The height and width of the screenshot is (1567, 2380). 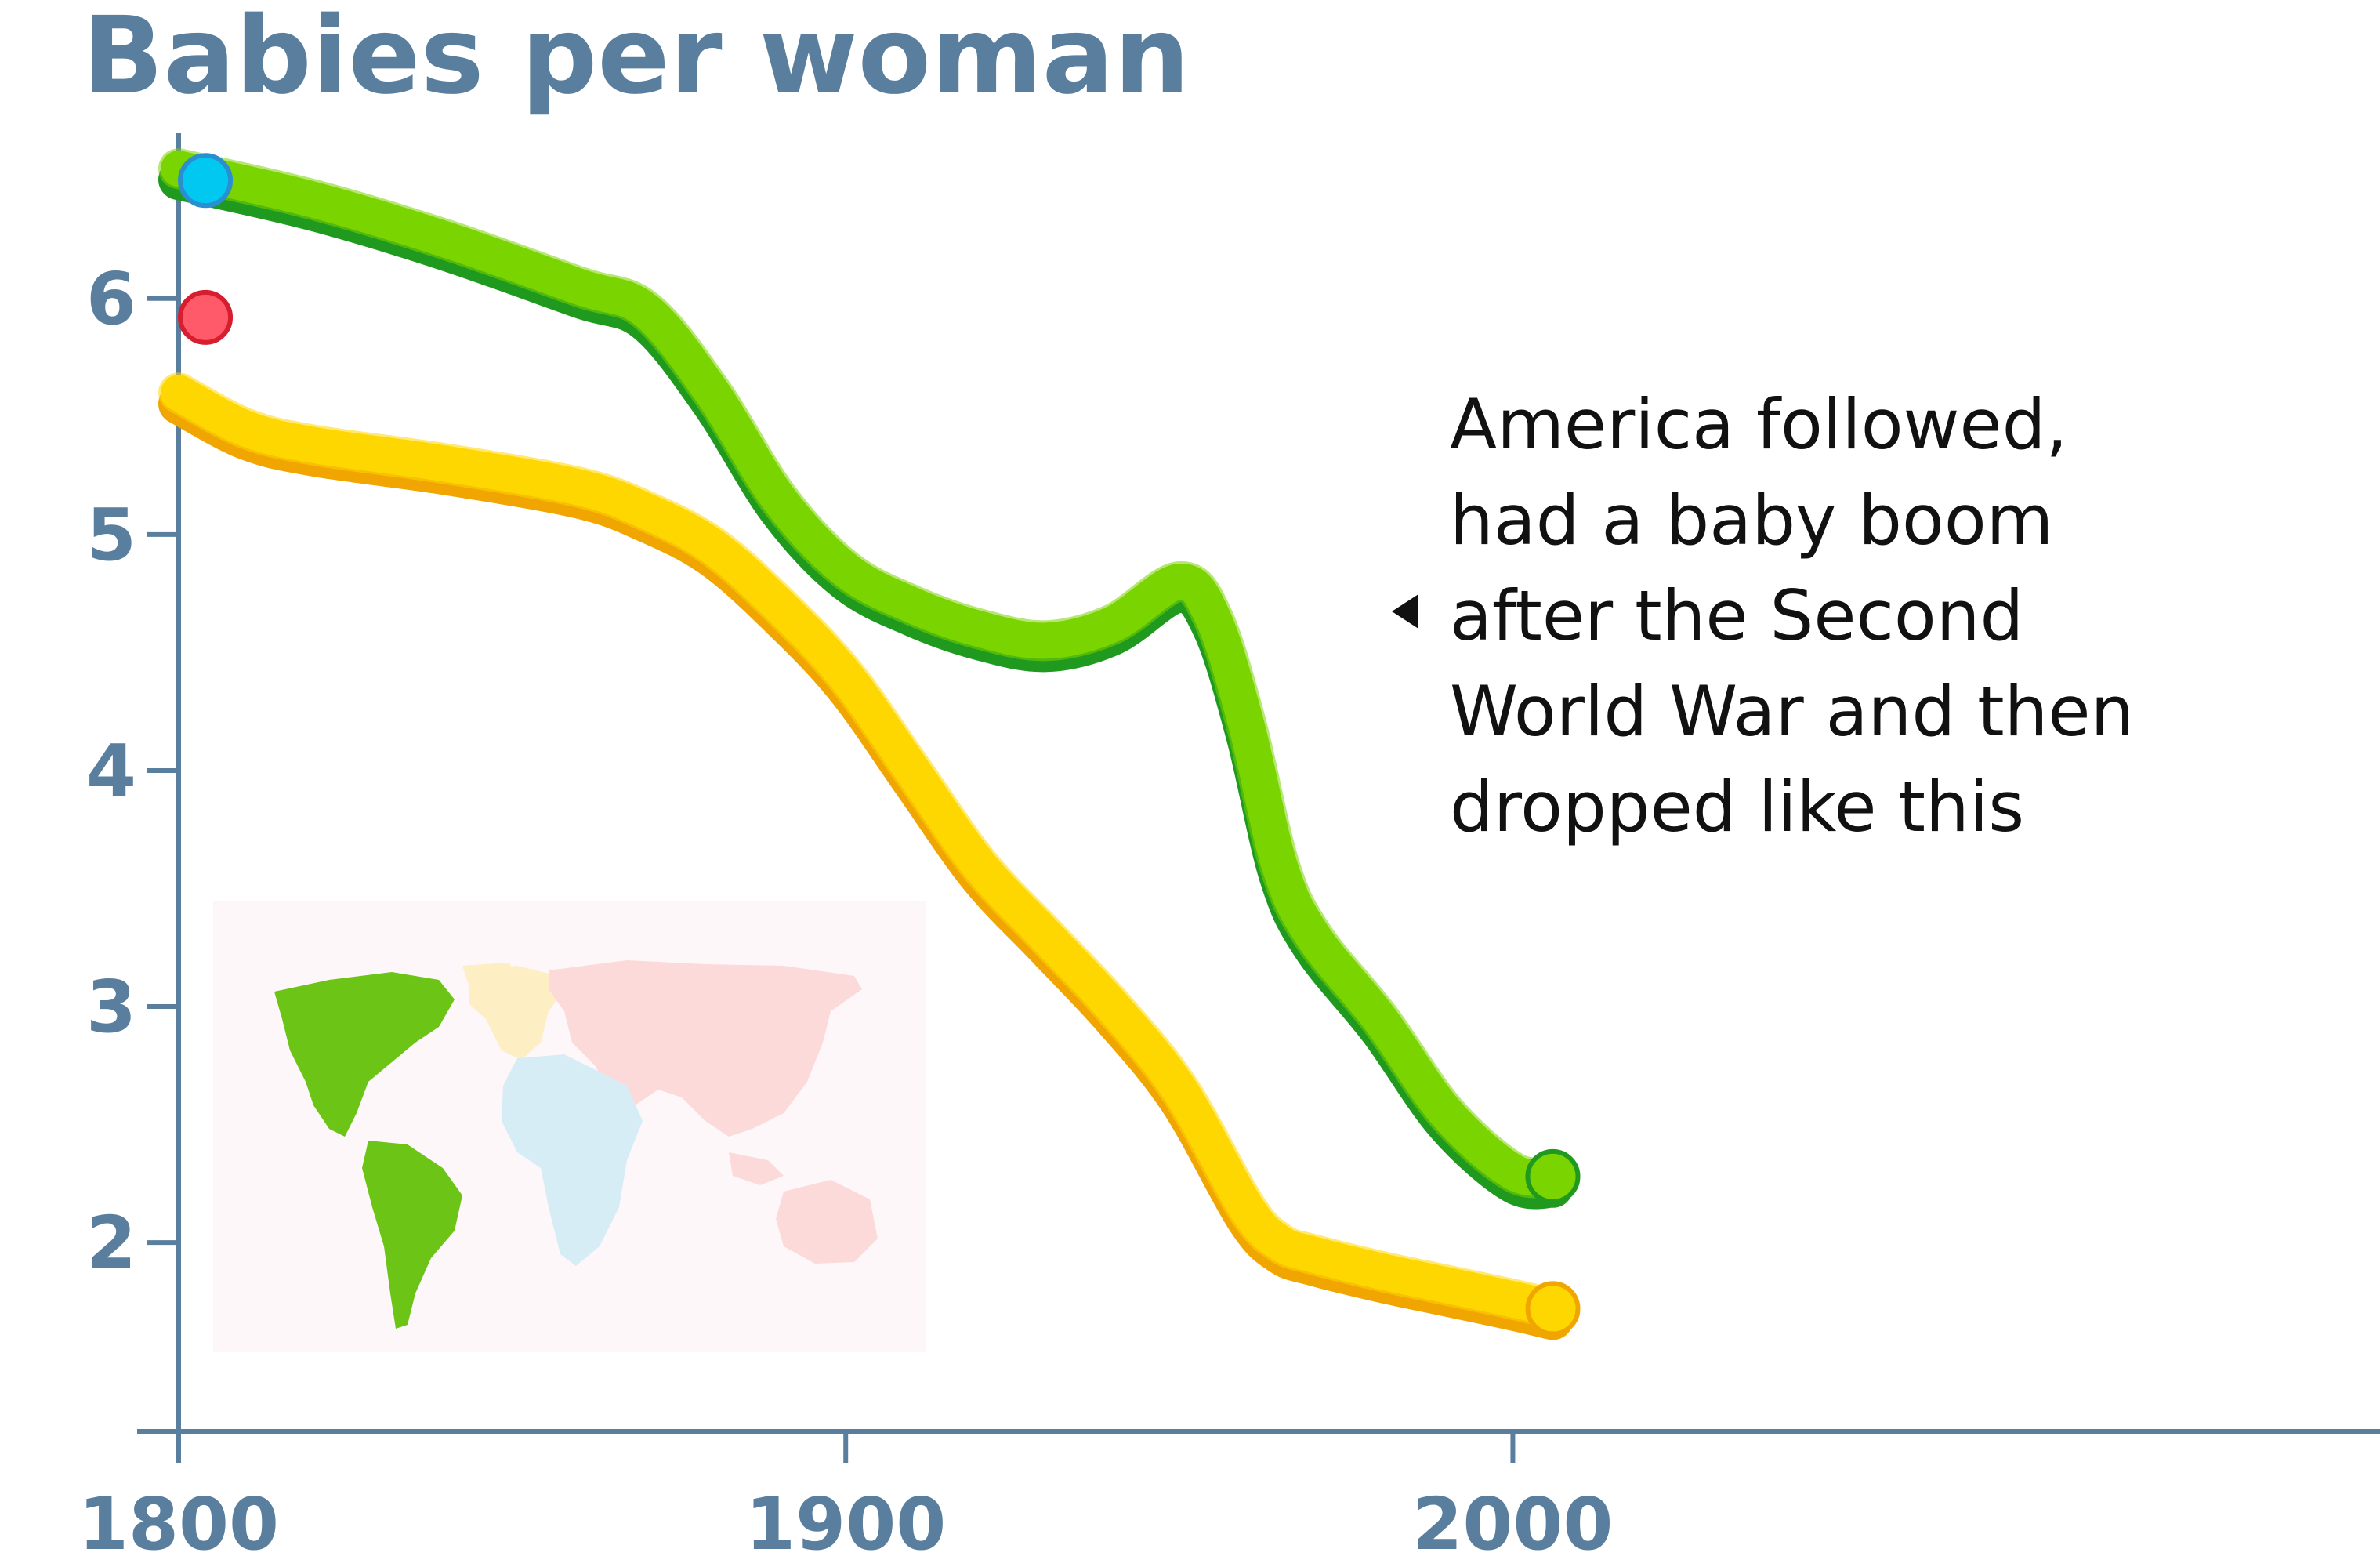 I want to click on map-region-south-america, so click(x=412, y=1235).